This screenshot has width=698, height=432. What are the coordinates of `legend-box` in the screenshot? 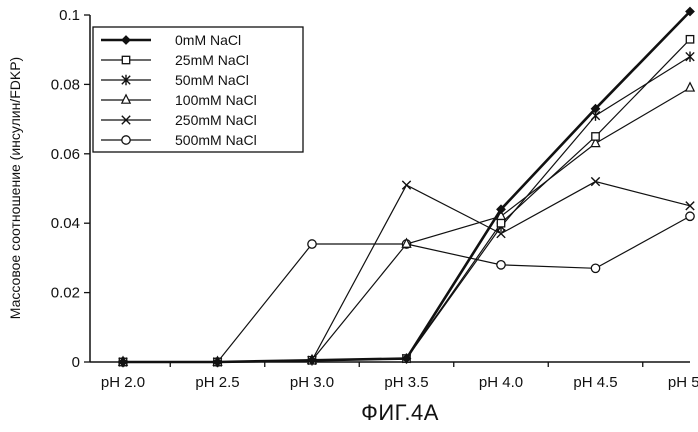 It's located at (198, 89).